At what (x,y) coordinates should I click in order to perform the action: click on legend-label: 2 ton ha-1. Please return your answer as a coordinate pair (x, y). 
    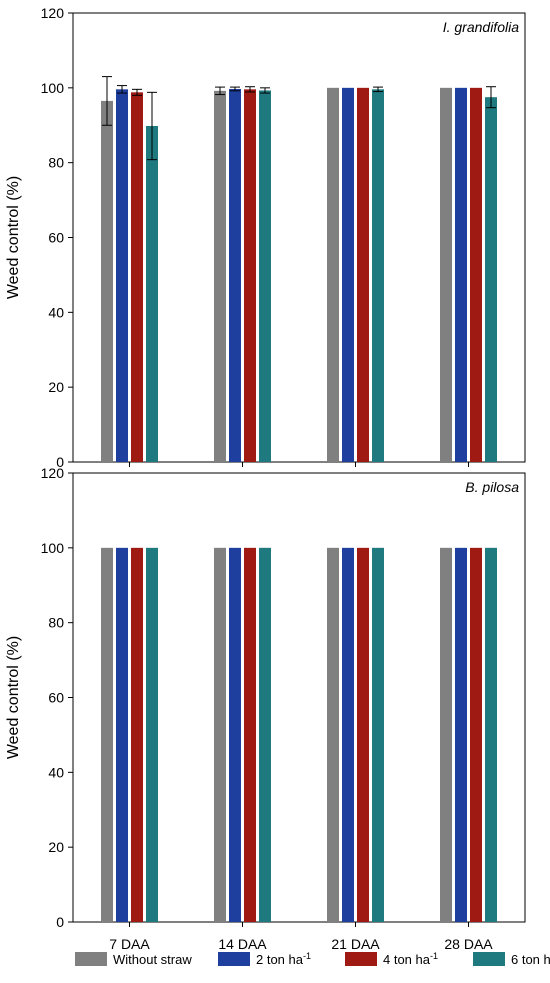
    Looking at the image, I should click on (283, 959).